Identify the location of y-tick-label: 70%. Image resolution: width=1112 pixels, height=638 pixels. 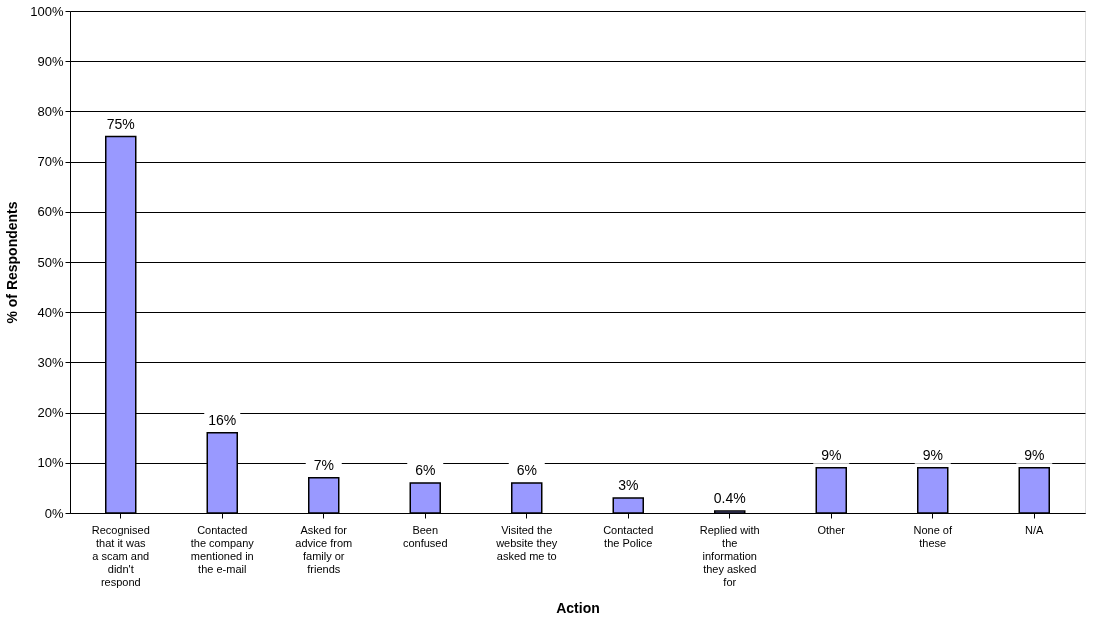
(50, 162).